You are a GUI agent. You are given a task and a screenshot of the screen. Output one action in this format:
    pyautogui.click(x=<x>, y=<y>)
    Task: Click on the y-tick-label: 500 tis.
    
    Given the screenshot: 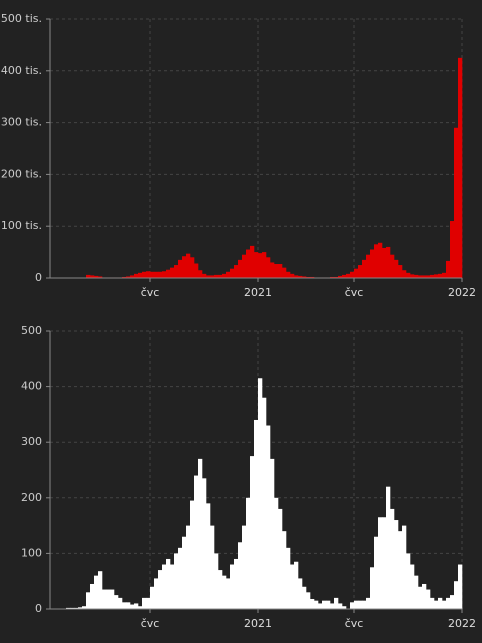 What is the action you would take?
    pyautogui.click(x=21, y=18)
    